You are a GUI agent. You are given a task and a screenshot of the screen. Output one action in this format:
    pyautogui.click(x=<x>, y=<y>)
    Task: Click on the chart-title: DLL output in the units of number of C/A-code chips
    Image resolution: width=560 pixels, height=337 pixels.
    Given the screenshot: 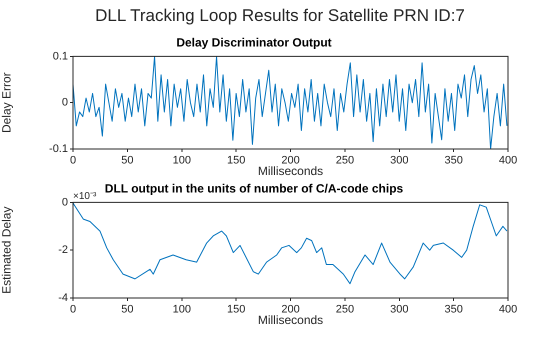 What is the action you would take?
    pyautogui.click(x=254, y=189)
    